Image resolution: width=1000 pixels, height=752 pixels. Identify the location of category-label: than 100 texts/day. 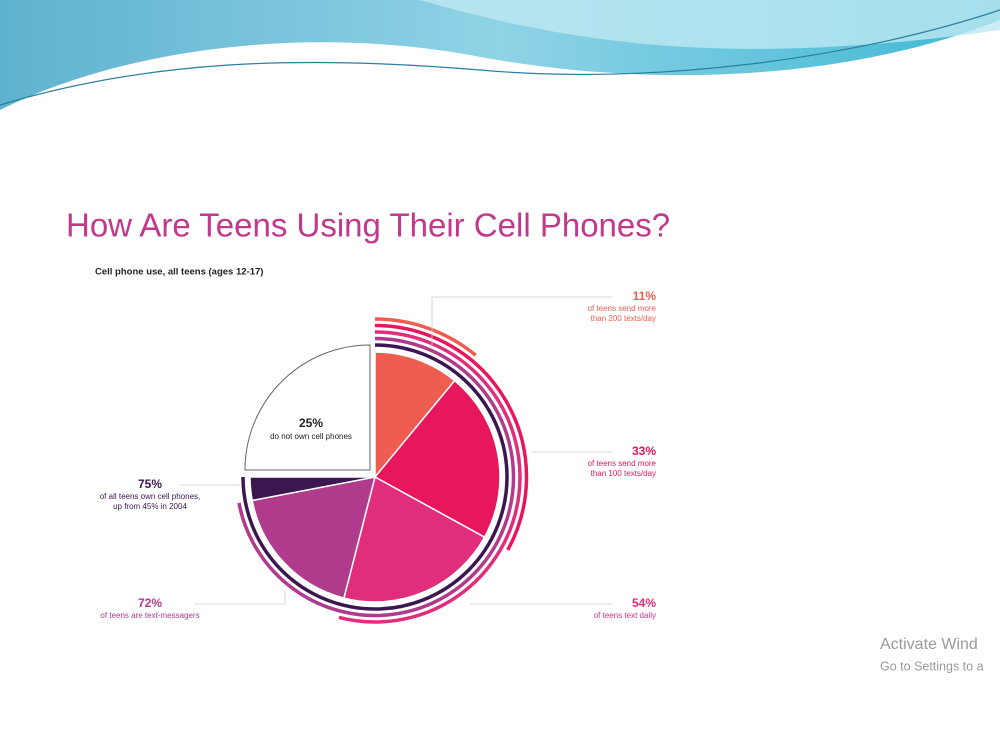
(623, 473).